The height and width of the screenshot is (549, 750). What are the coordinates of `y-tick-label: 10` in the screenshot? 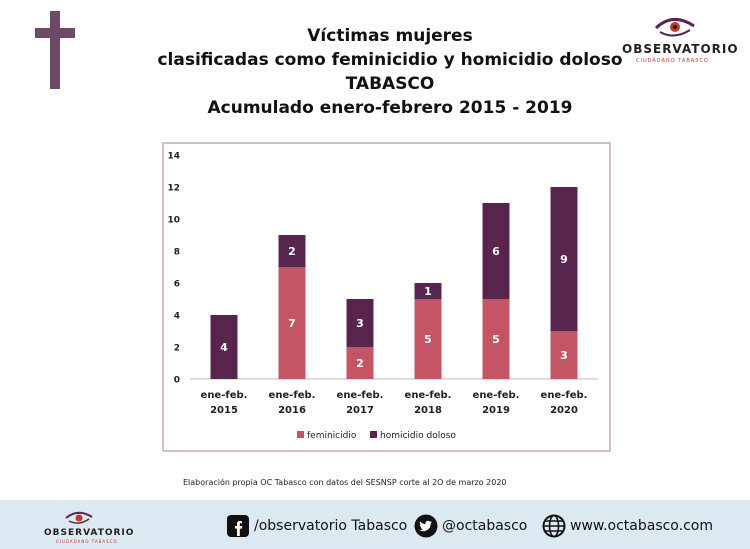 It's located at (173, 221).